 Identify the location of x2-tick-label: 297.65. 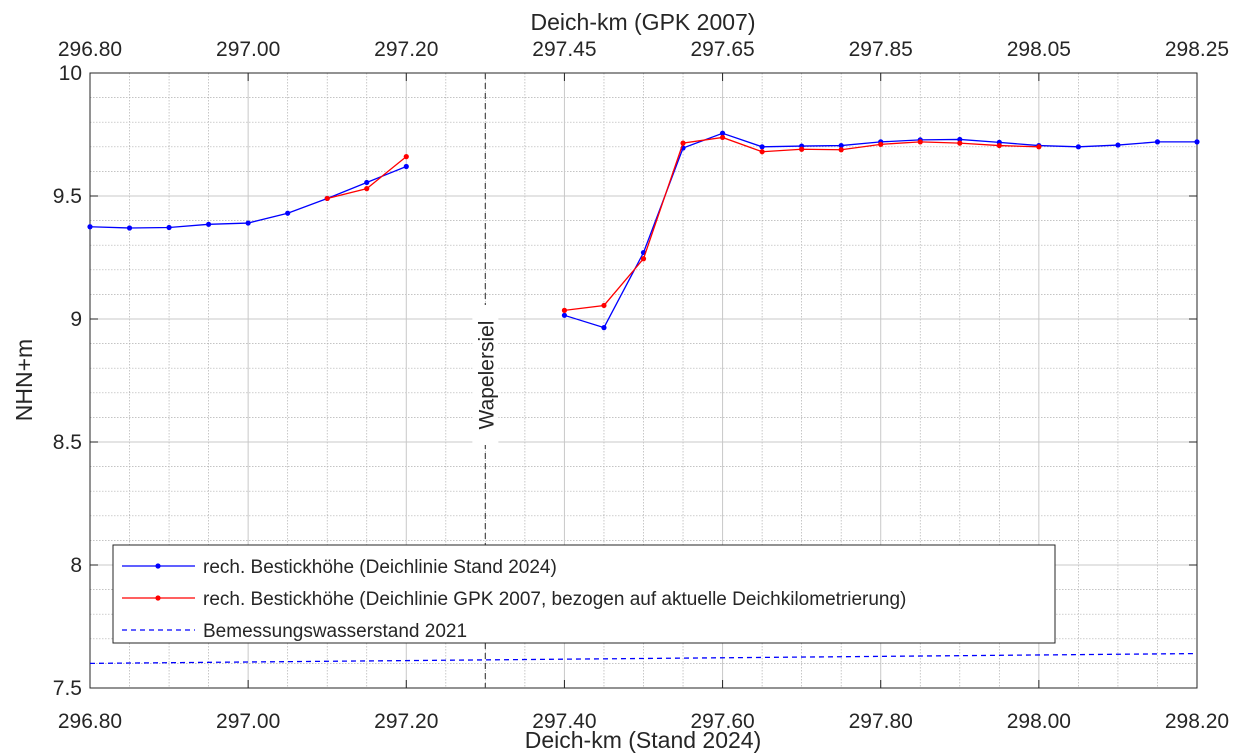
(722, 49).